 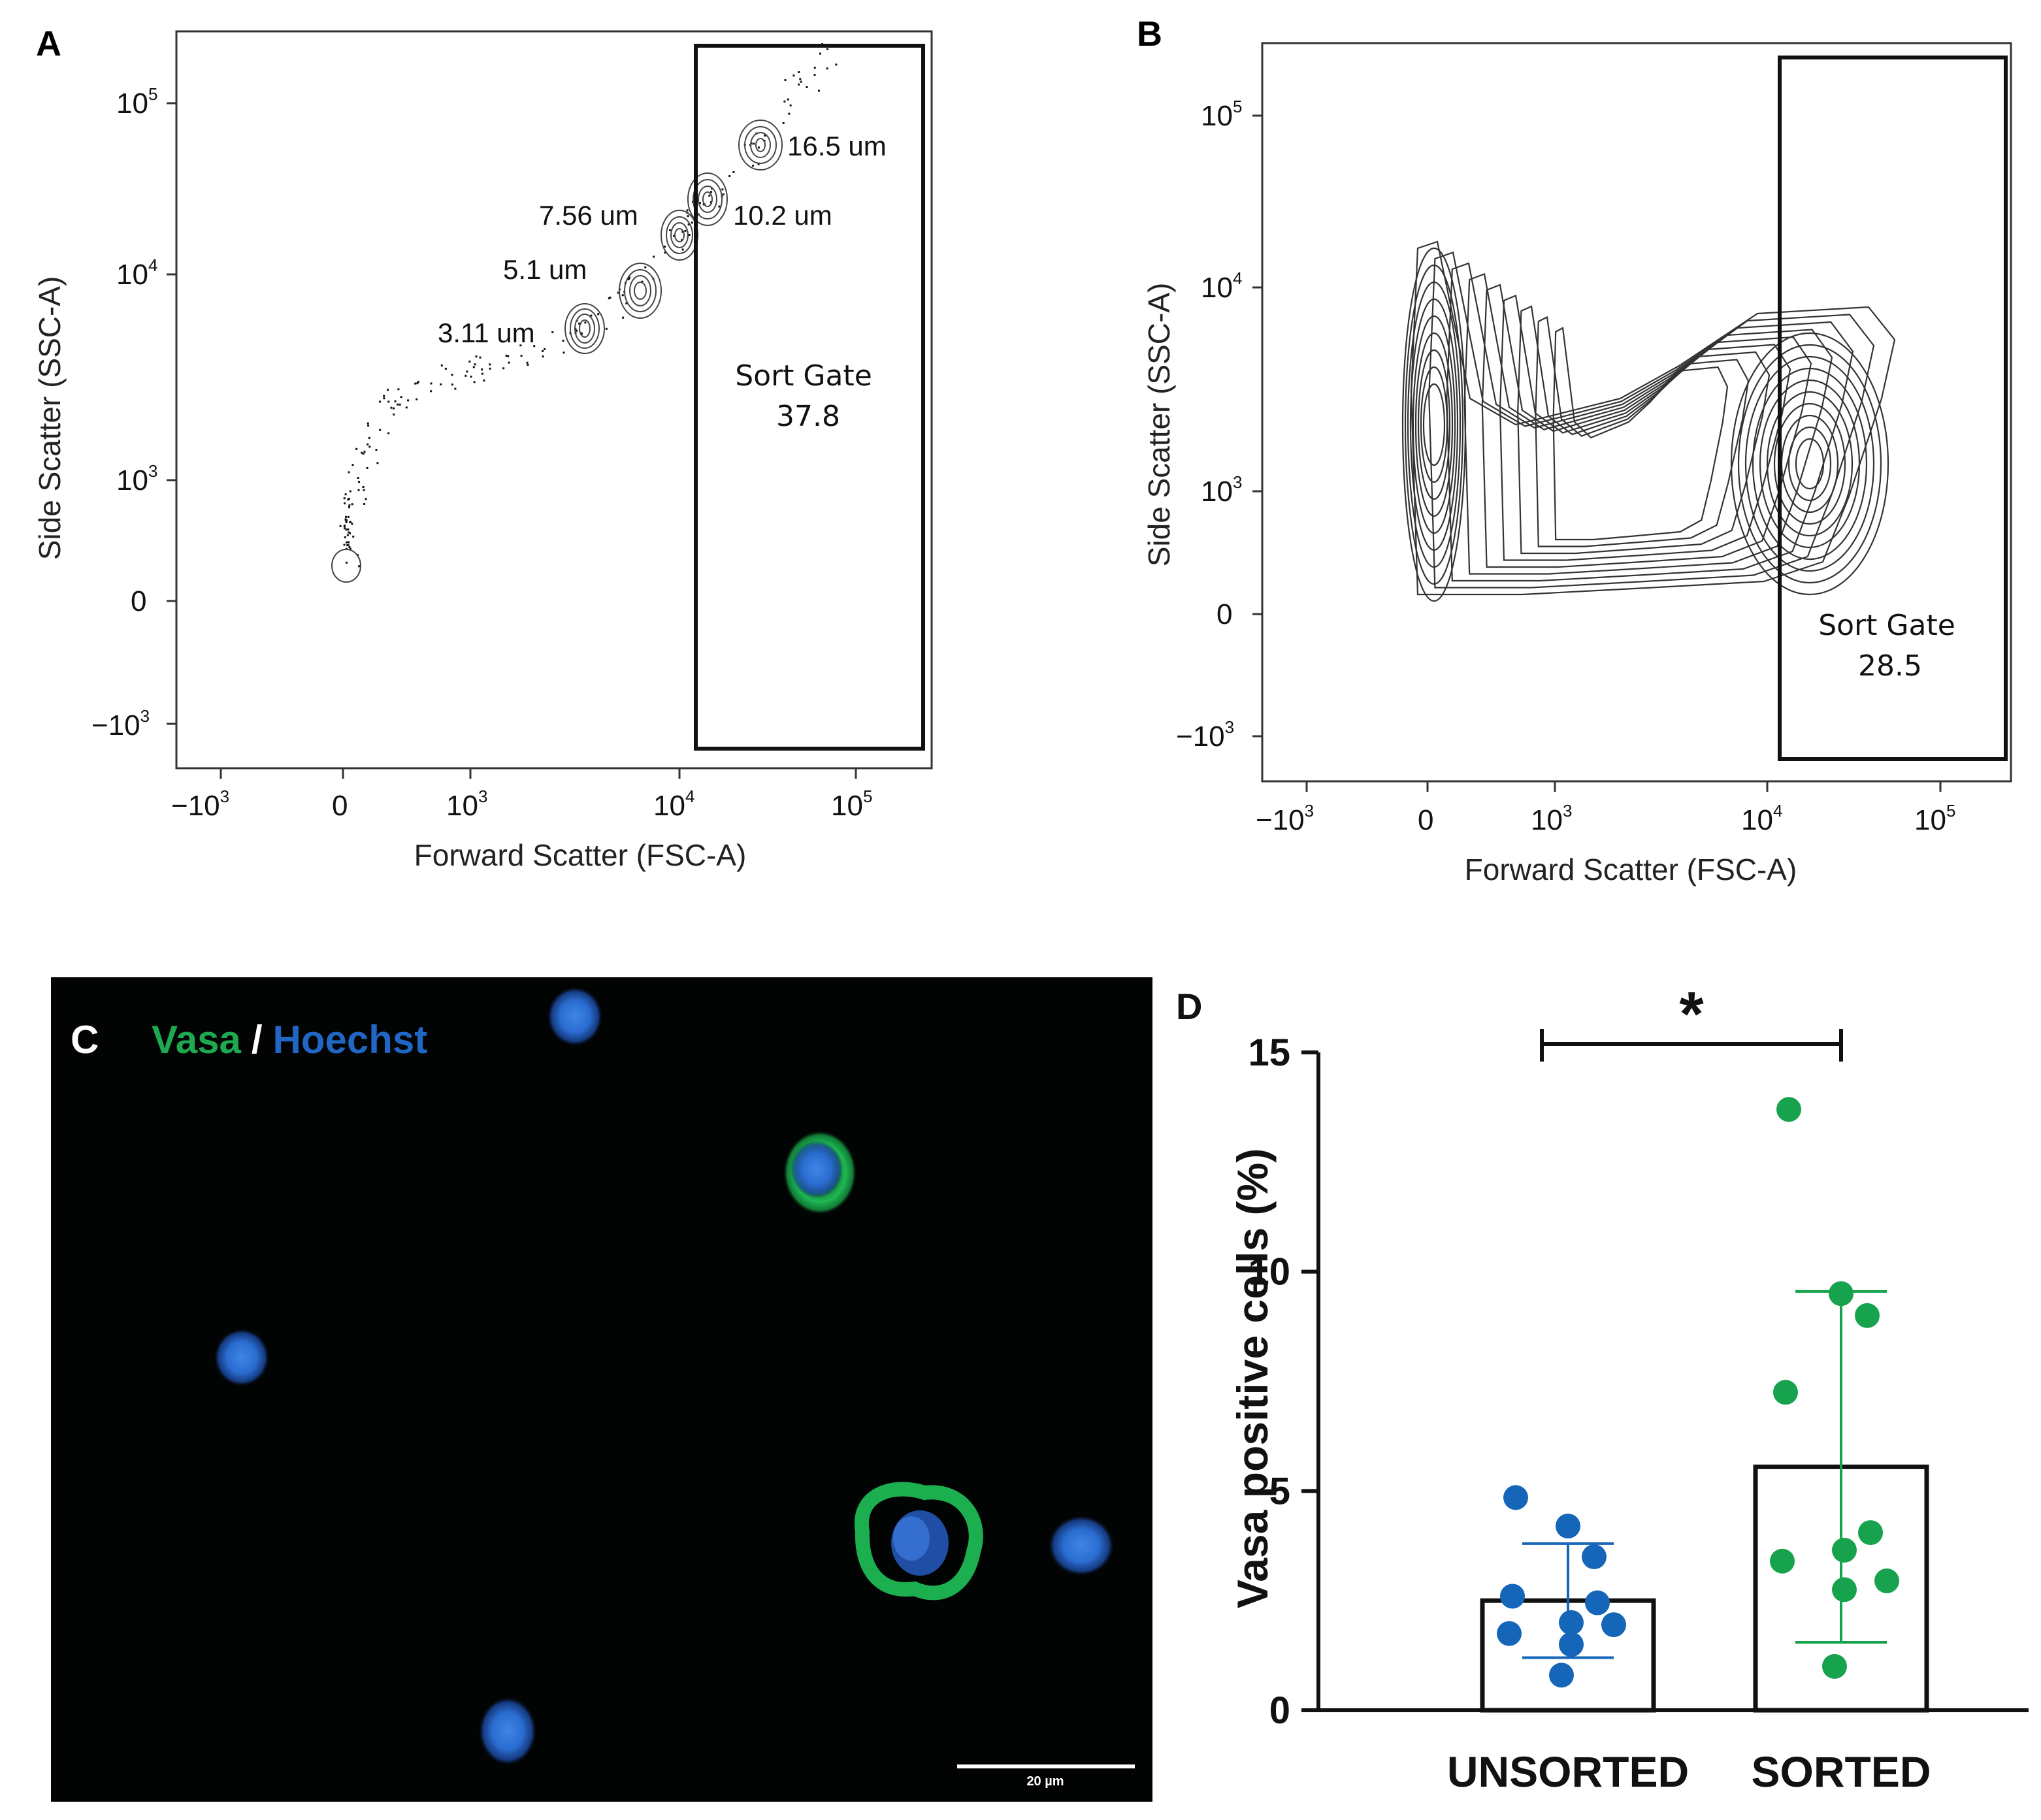 What do you see at coordinates (1279, 1491) in the screenshot?
I see `y-tick-label: 5` at bounding box center [1279, 1491].